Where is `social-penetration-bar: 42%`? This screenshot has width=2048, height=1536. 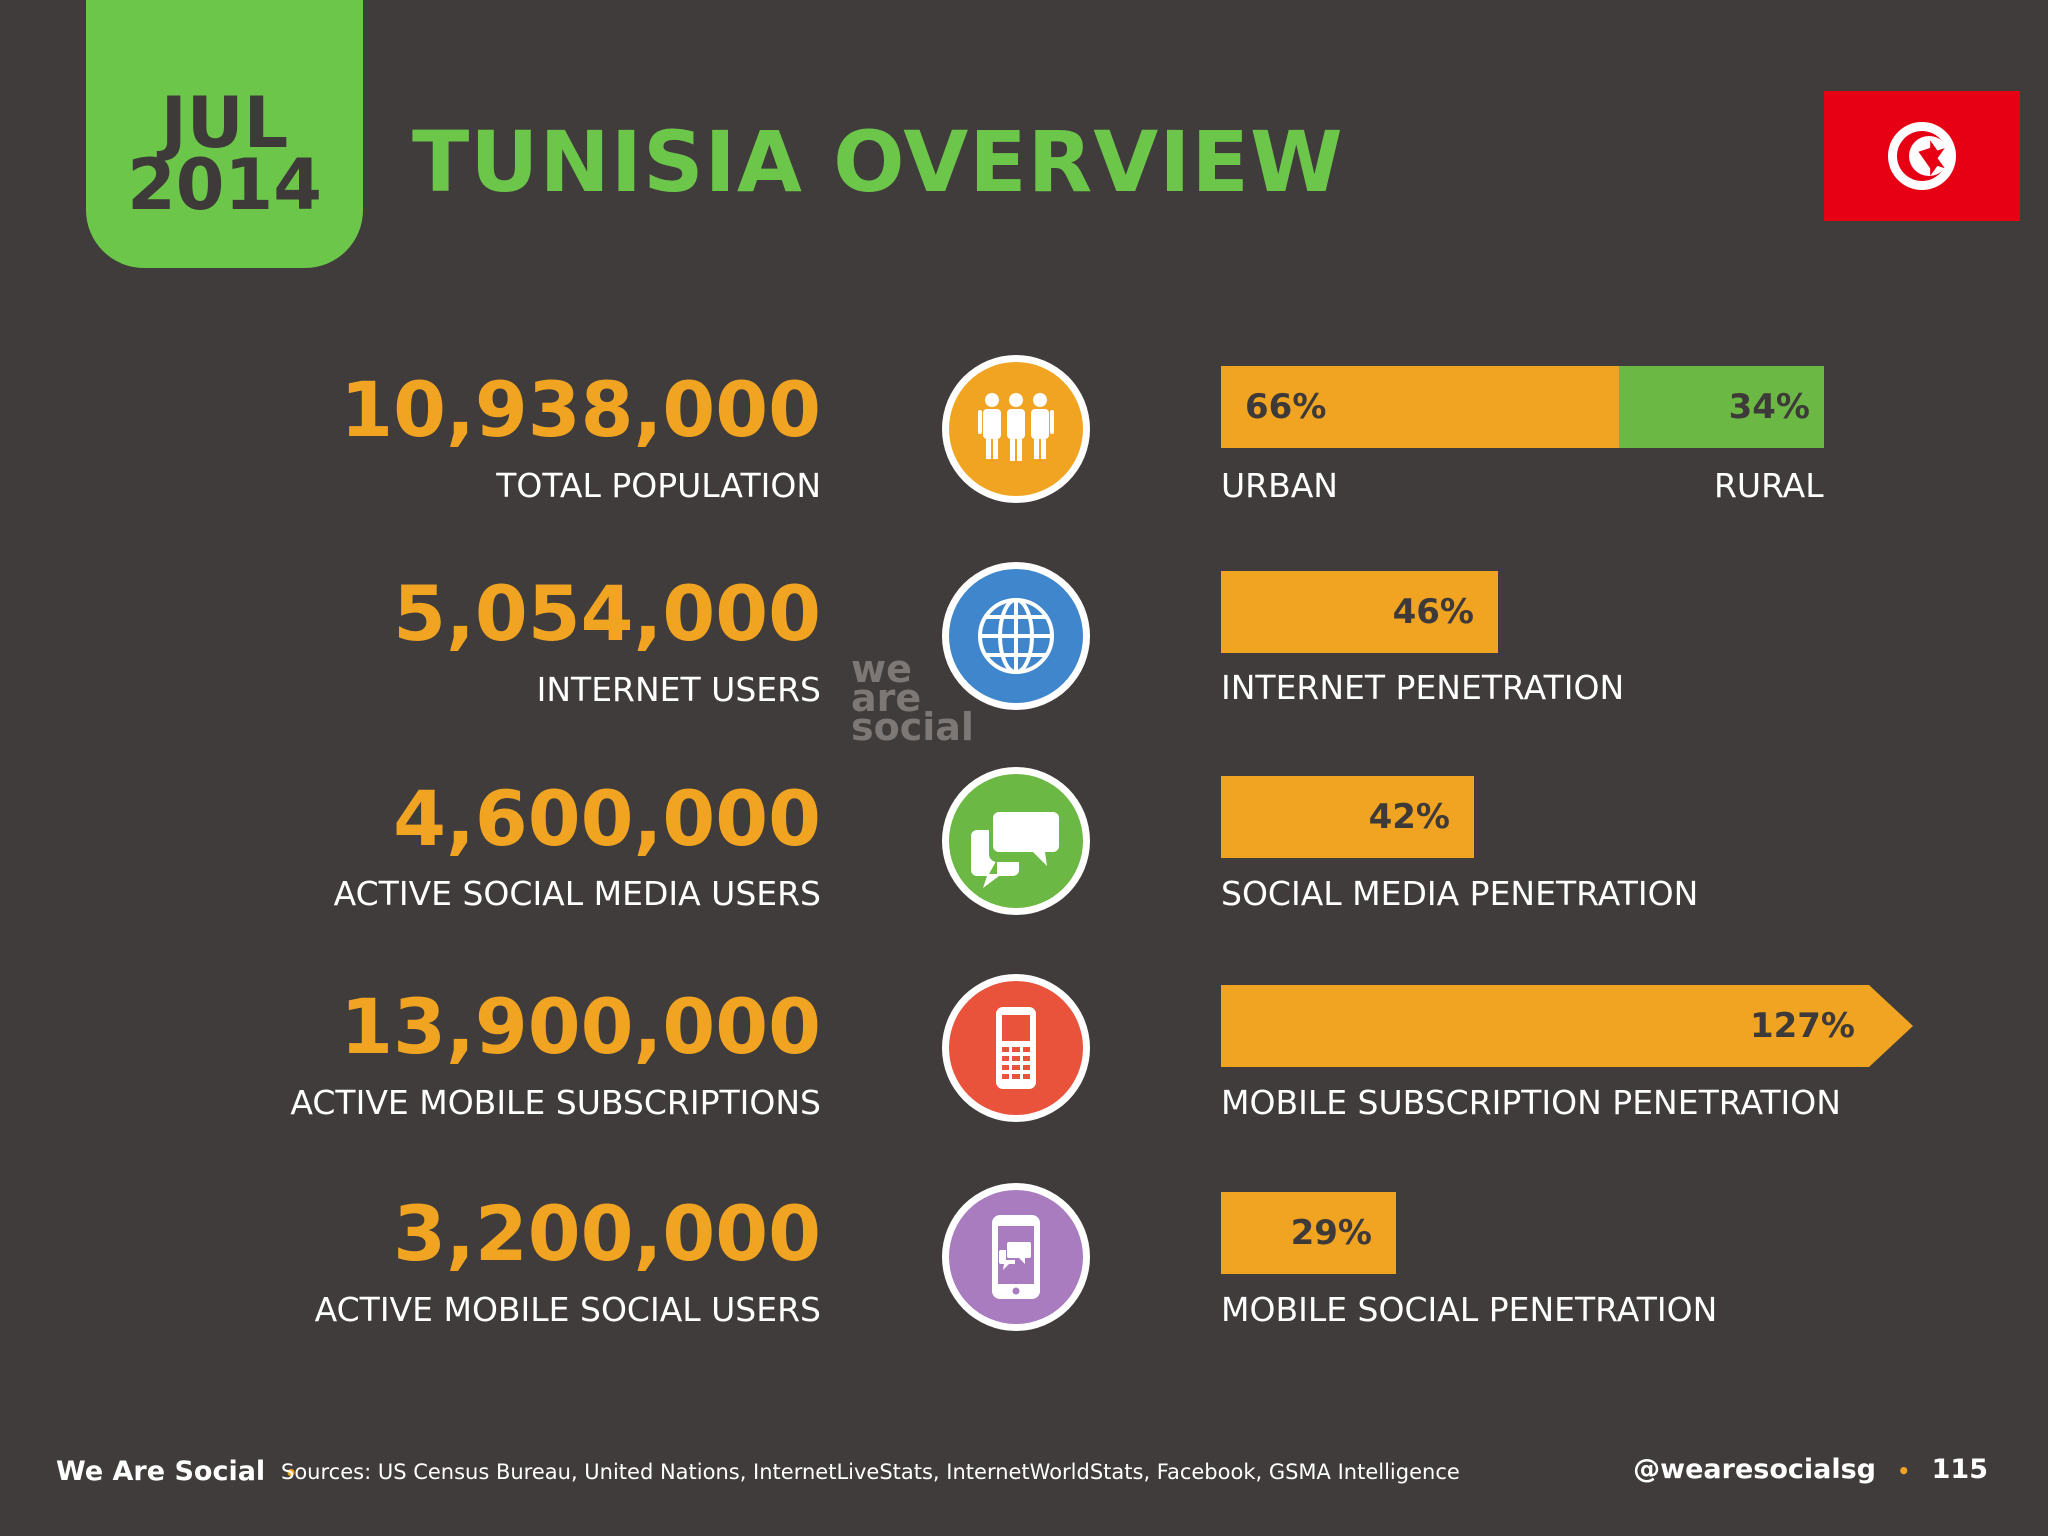 social-penetration-bar: 42% is located at coordinates (1347, 817).